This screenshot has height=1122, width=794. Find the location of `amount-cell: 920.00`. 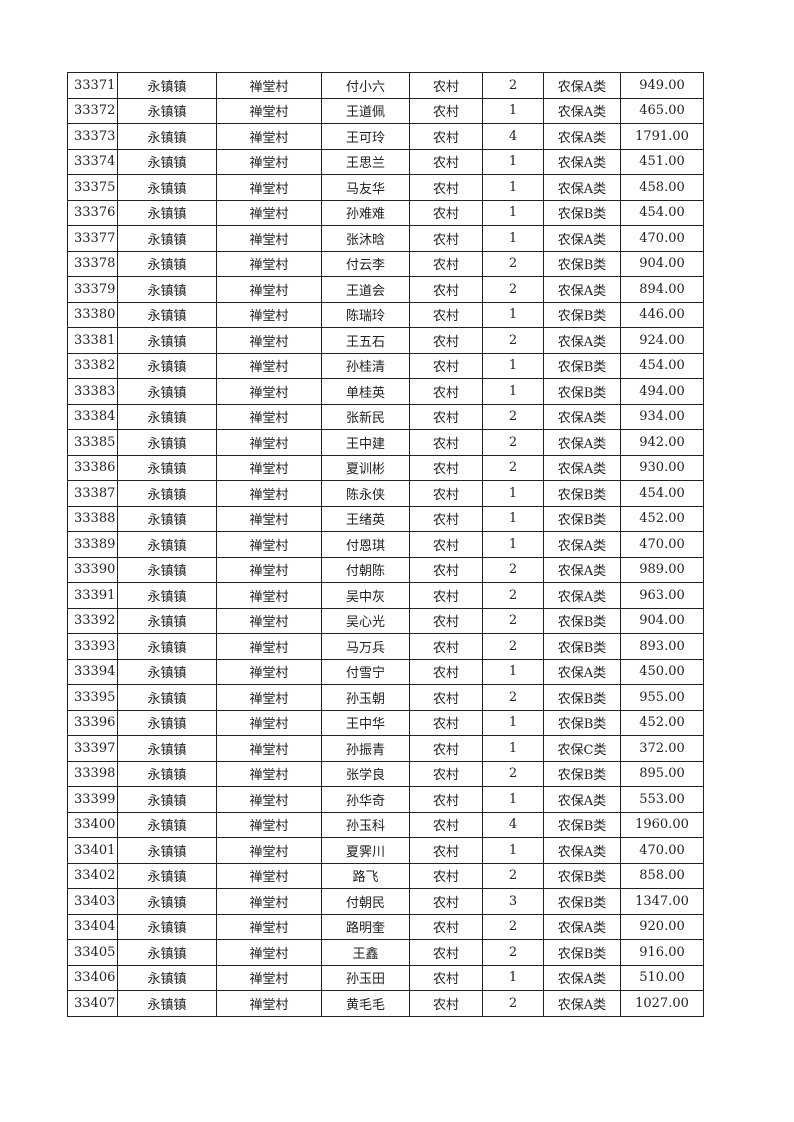

amount-cell: 920.00 is located at coordinates (662, 926).